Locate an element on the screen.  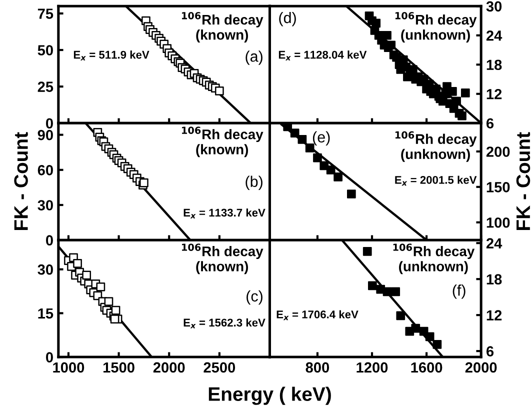
annotation: E$_{x}$ = 2001.5 keV is located at coordinates (436, 181).